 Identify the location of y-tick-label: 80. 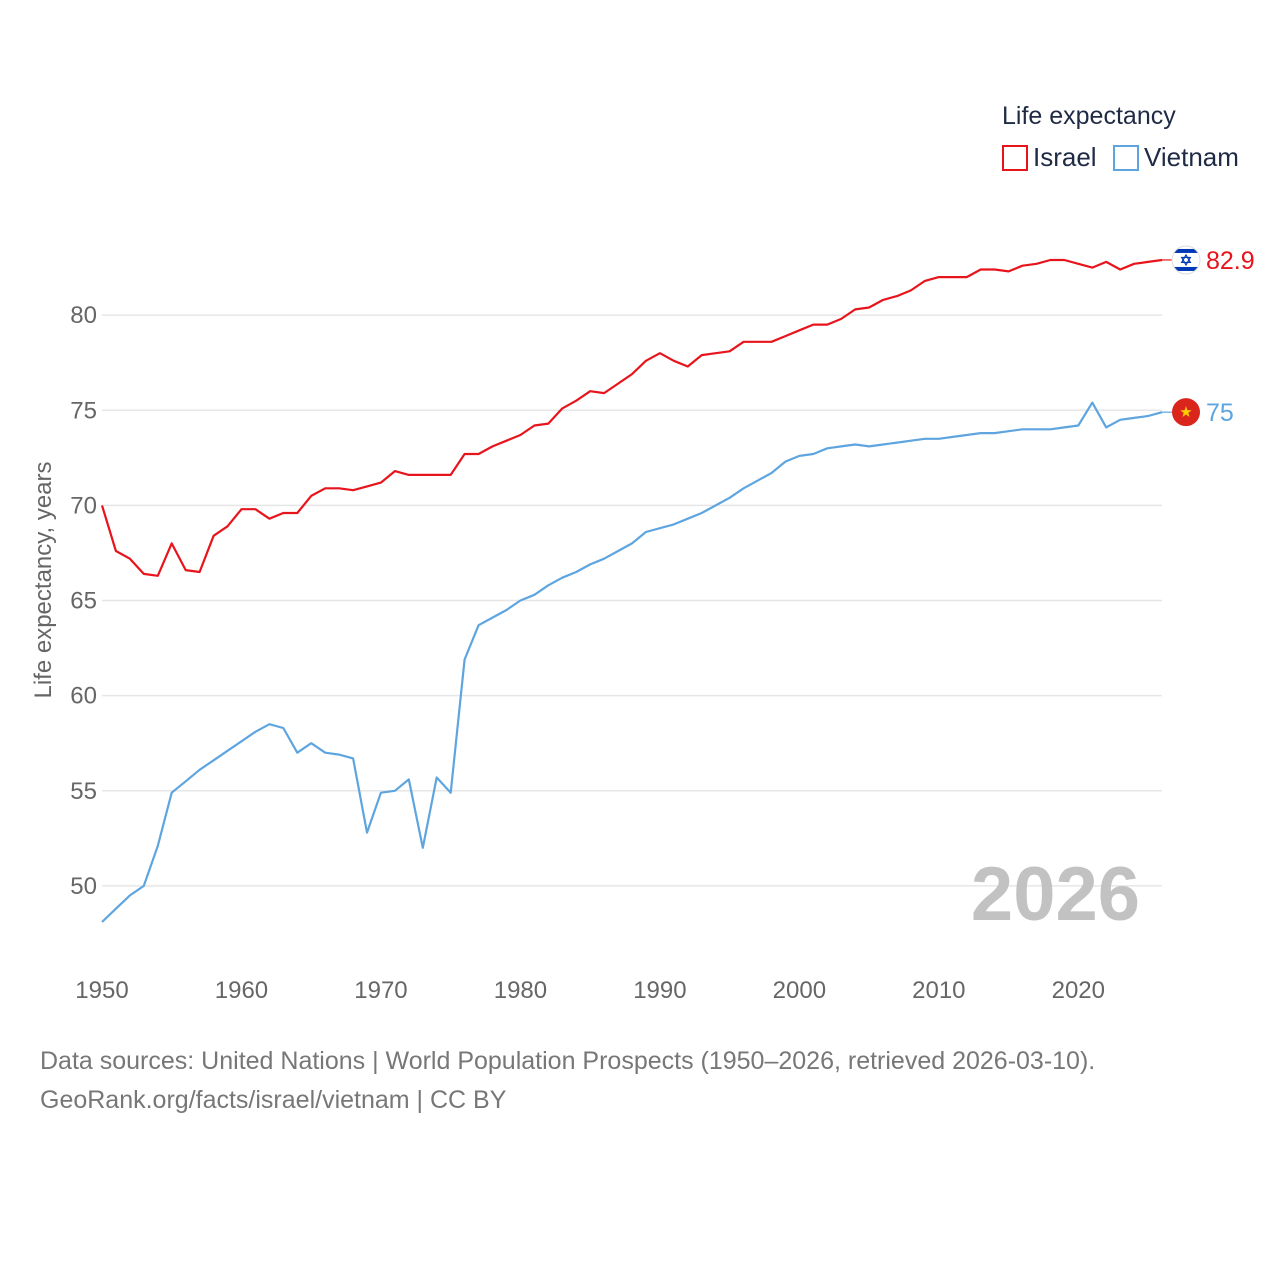
(83, 315).